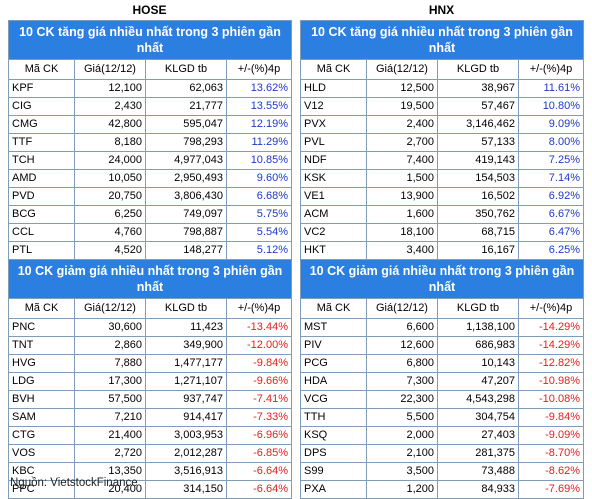  Describe the element at coordinates (551, 232) in the screenshot. I see `stock-change: 6.47%` at that location.